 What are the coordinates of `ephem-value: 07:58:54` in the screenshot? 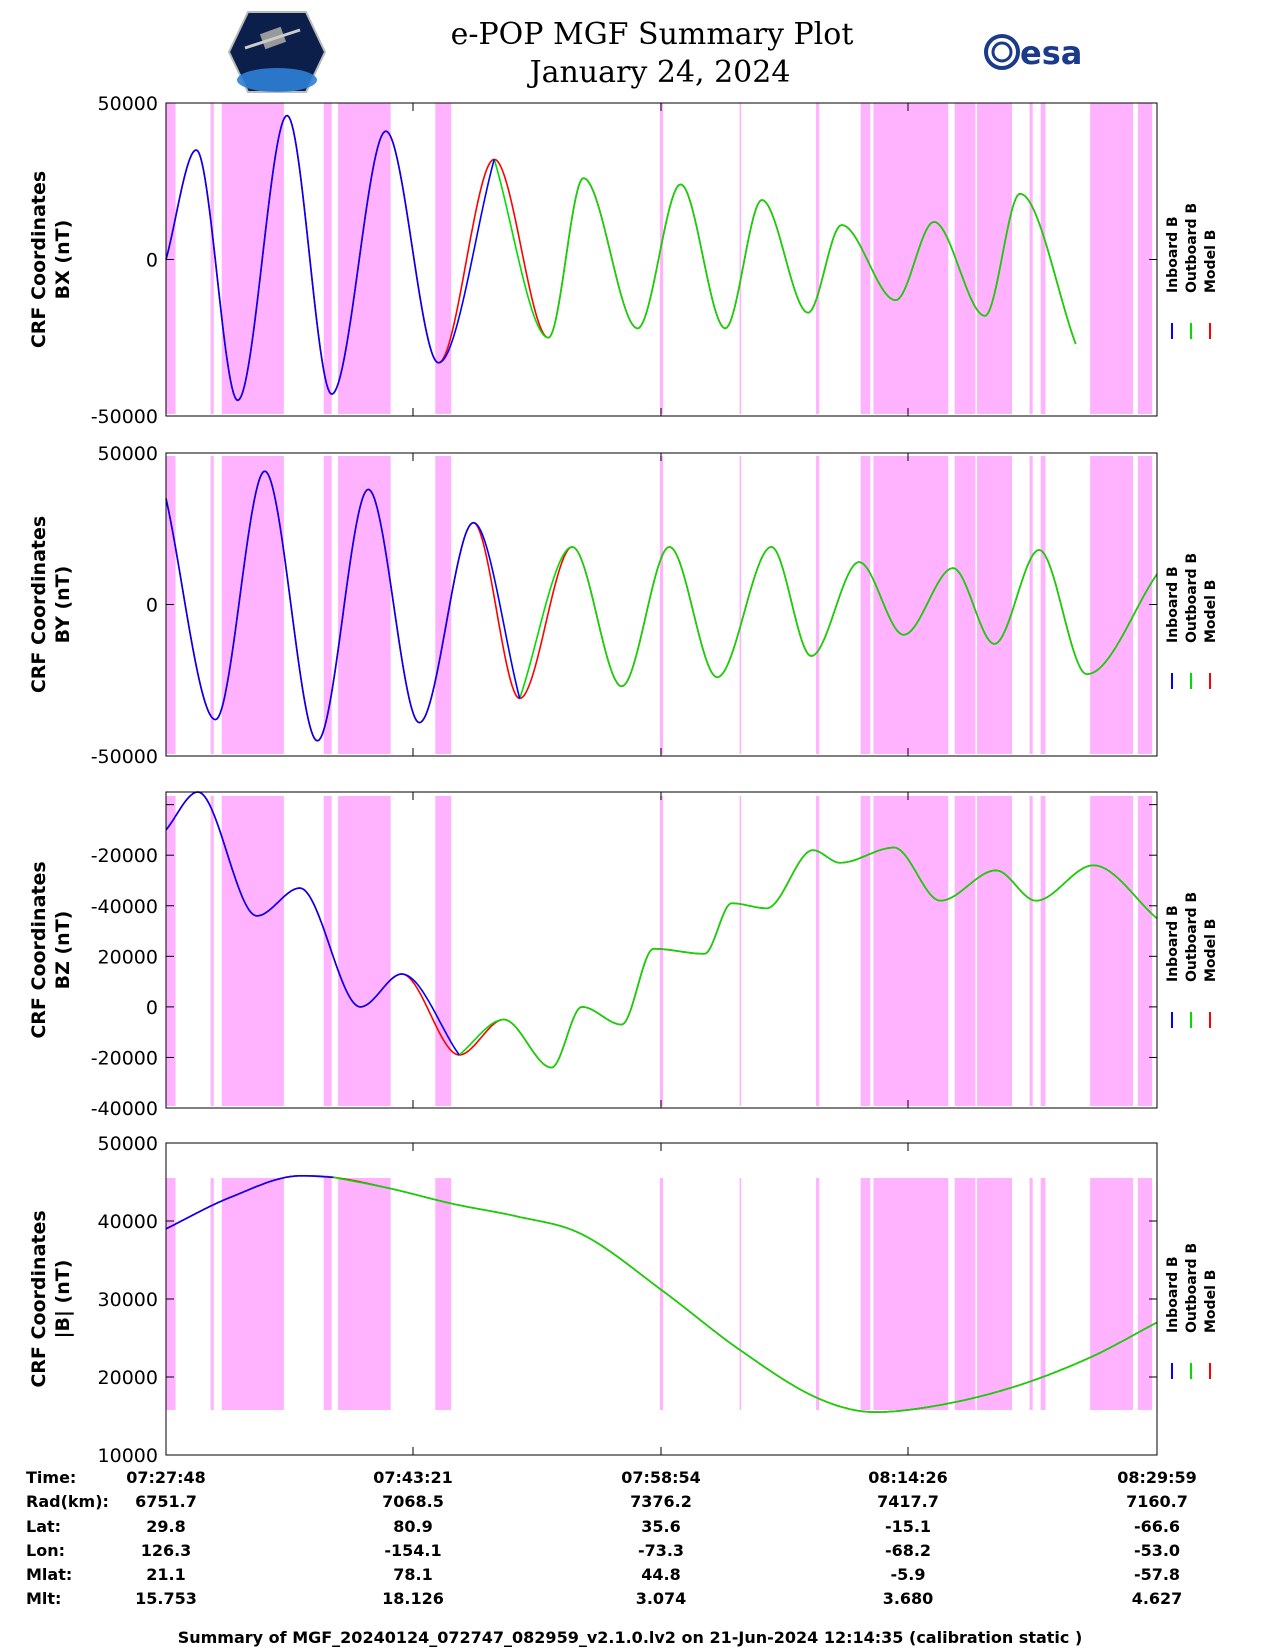 It's located at (661, 1477).